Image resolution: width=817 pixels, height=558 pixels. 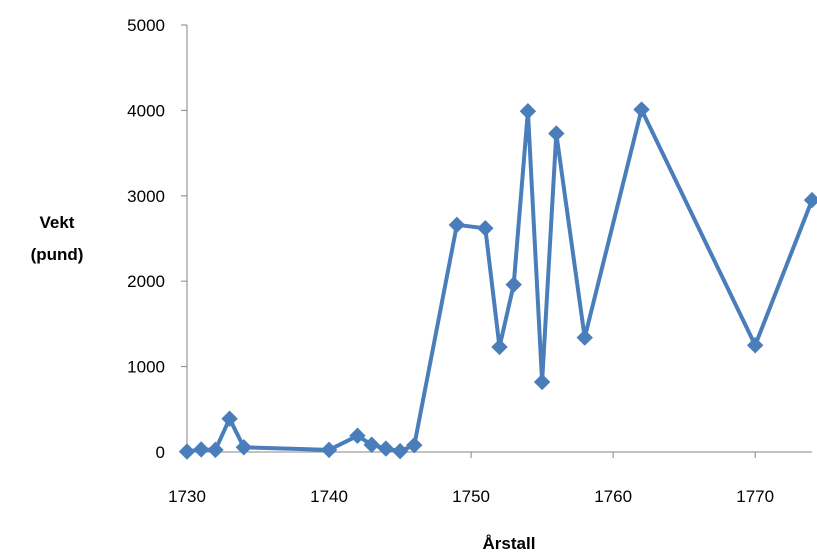 I want to click on x-axis-title: Årstall, so click(x=509, y=543).